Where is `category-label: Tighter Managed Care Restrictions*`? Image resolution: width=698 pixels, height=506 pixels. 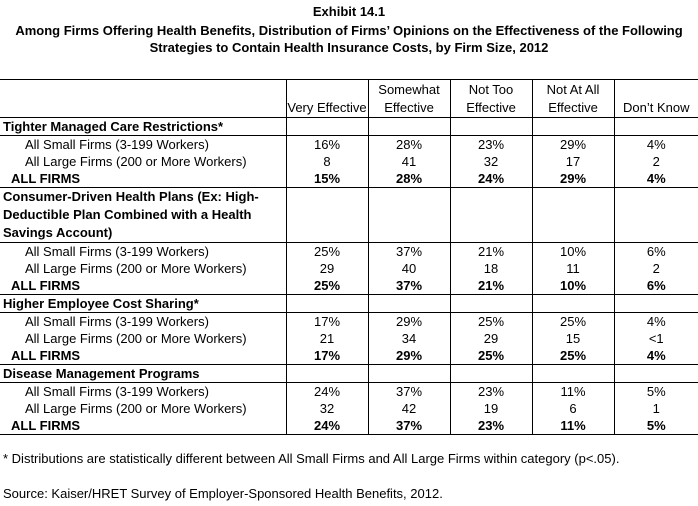
category-label: Tighter Managed Care Restrictions* is located at coordinates (143, 126).